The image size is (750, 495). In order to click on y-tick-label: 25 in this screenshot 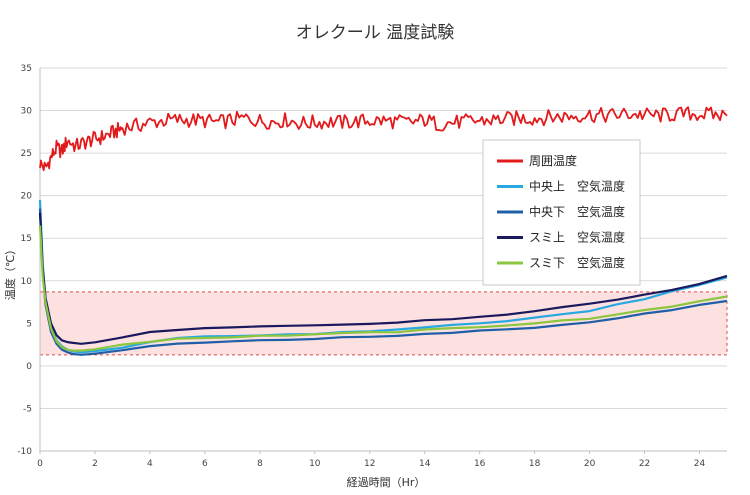, I will do `click(26, 154)`.